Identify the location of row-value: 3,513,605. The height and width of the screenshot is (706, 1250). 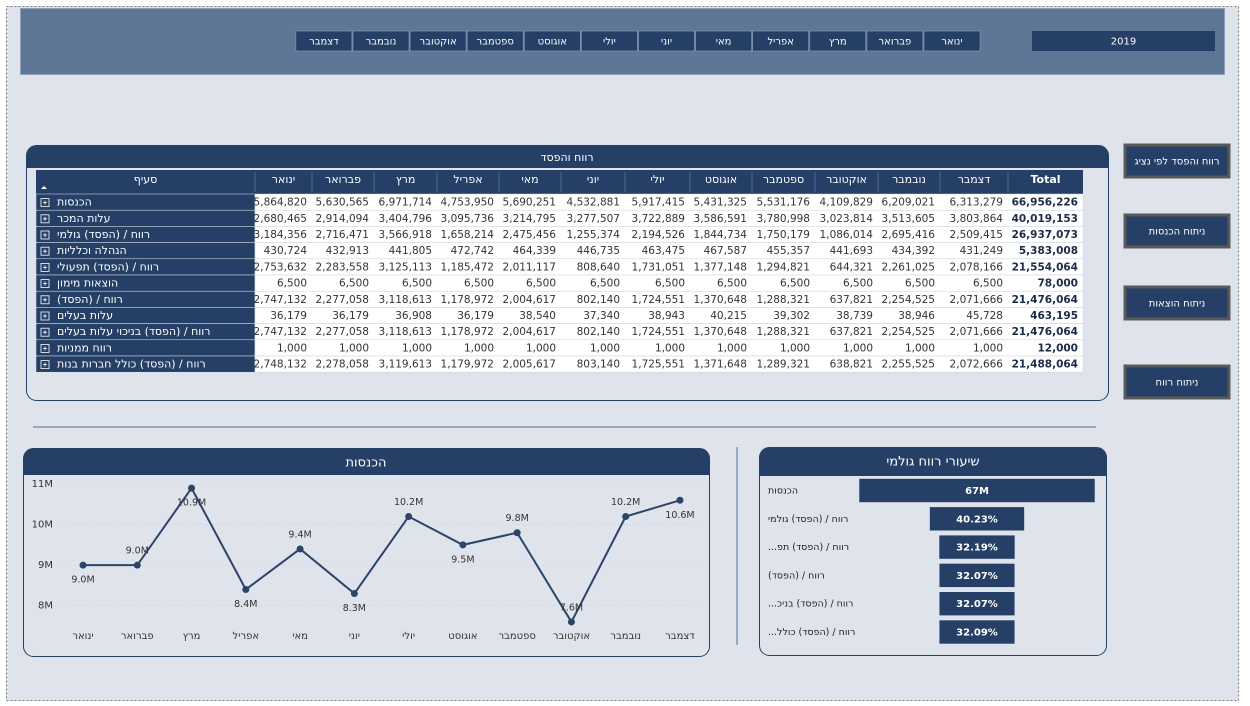
(908, 219).